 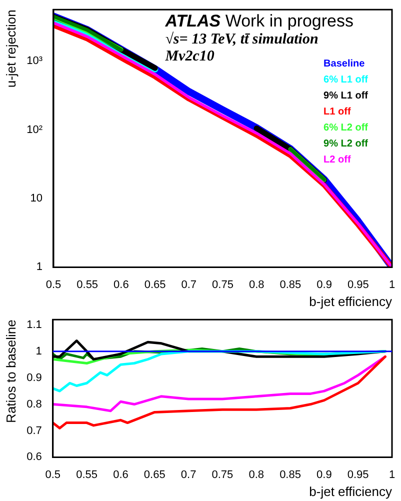 I want to click on y-tick-label: 10², so click(x=34, y=130).